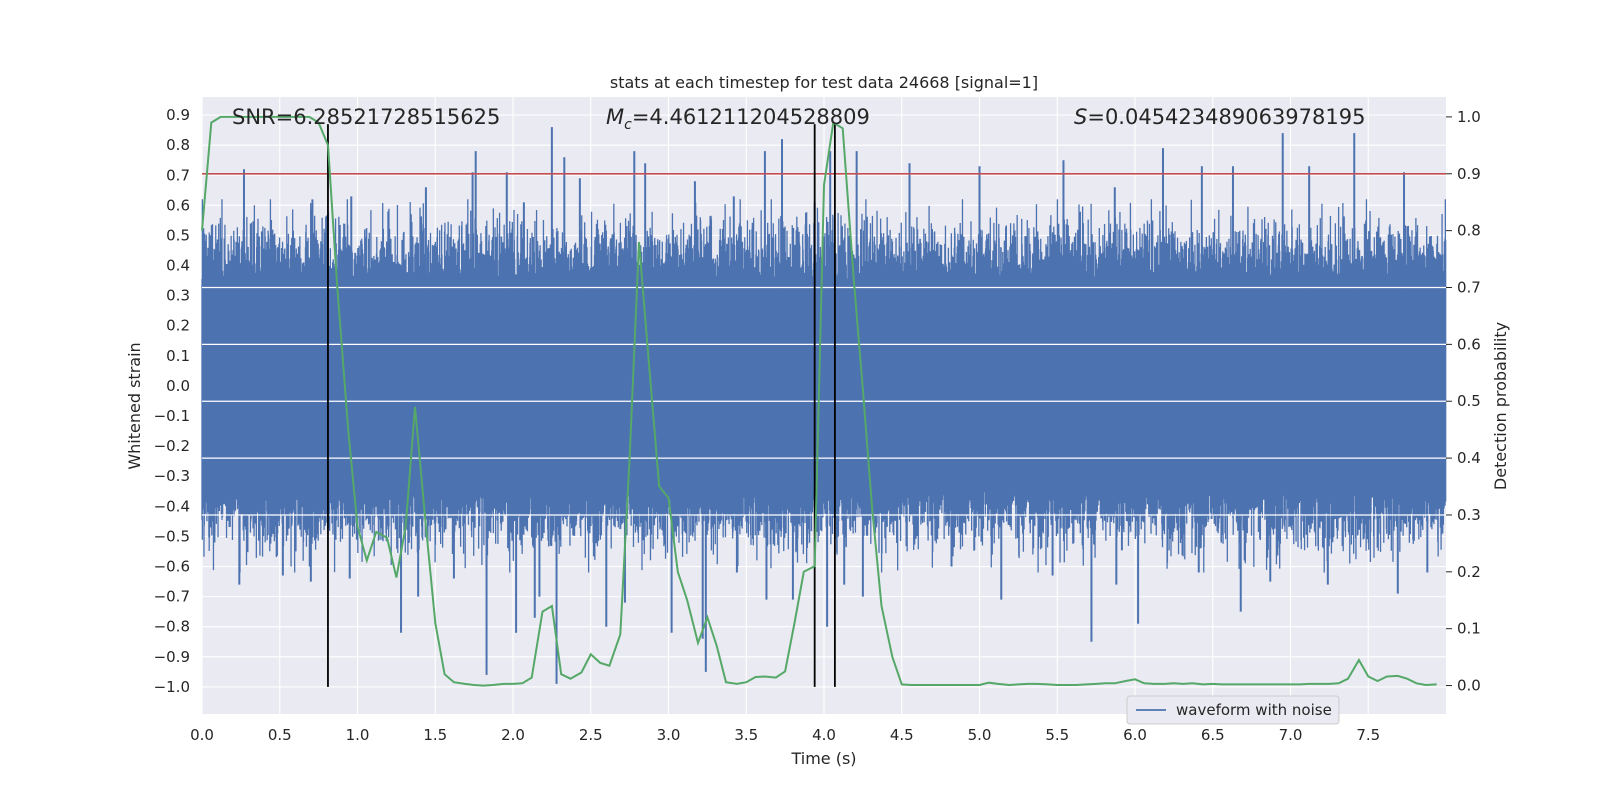 This screenshot has height=804, width=1600. What do you see at coordinates (172, 536) in the screenshot?
I see `y-tick-label: −0.5` at bounding box center [172, 536].